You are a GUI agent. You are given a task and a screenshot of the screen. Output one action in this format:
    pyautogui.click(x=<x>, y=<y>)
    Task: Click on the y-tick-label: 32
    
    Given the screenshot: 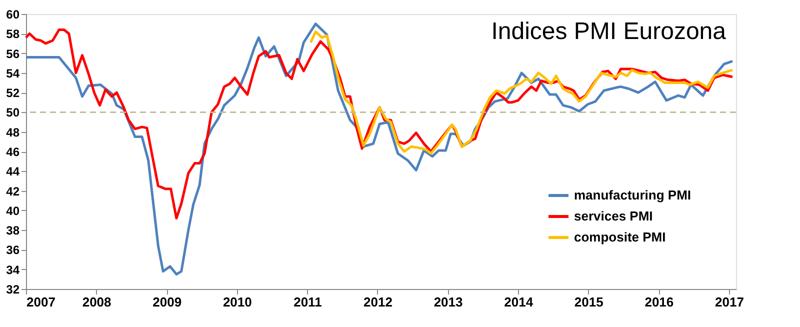 What is the action you would take?
    pyautogui.click(x=13, y=289)
    